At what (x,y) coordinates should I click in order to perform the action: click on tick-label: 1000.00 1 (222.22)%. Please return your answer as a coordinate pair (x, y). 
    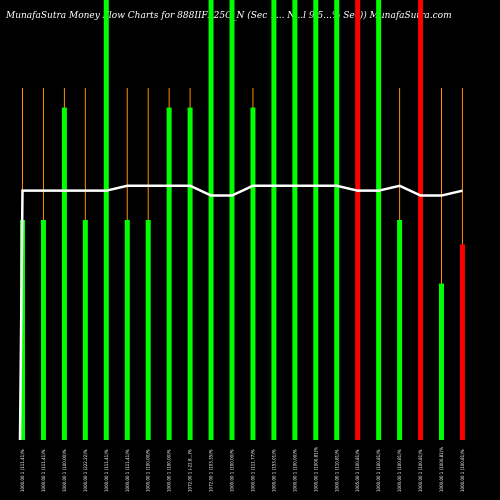
    Looking at the image, I should click on (85, 470).